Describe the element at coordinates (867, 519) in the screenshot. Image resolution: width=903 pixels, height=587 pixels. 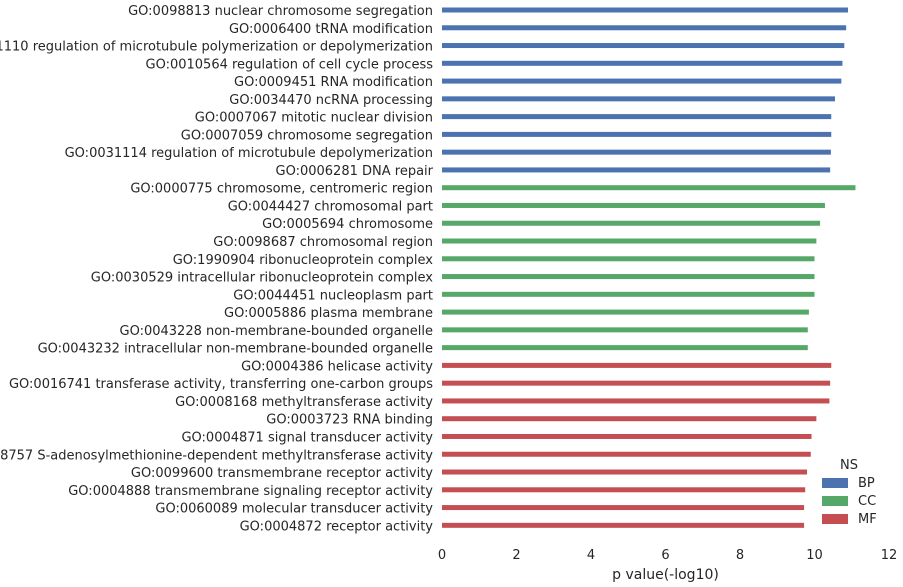
I see `legend-label-mf: MF` at that location.